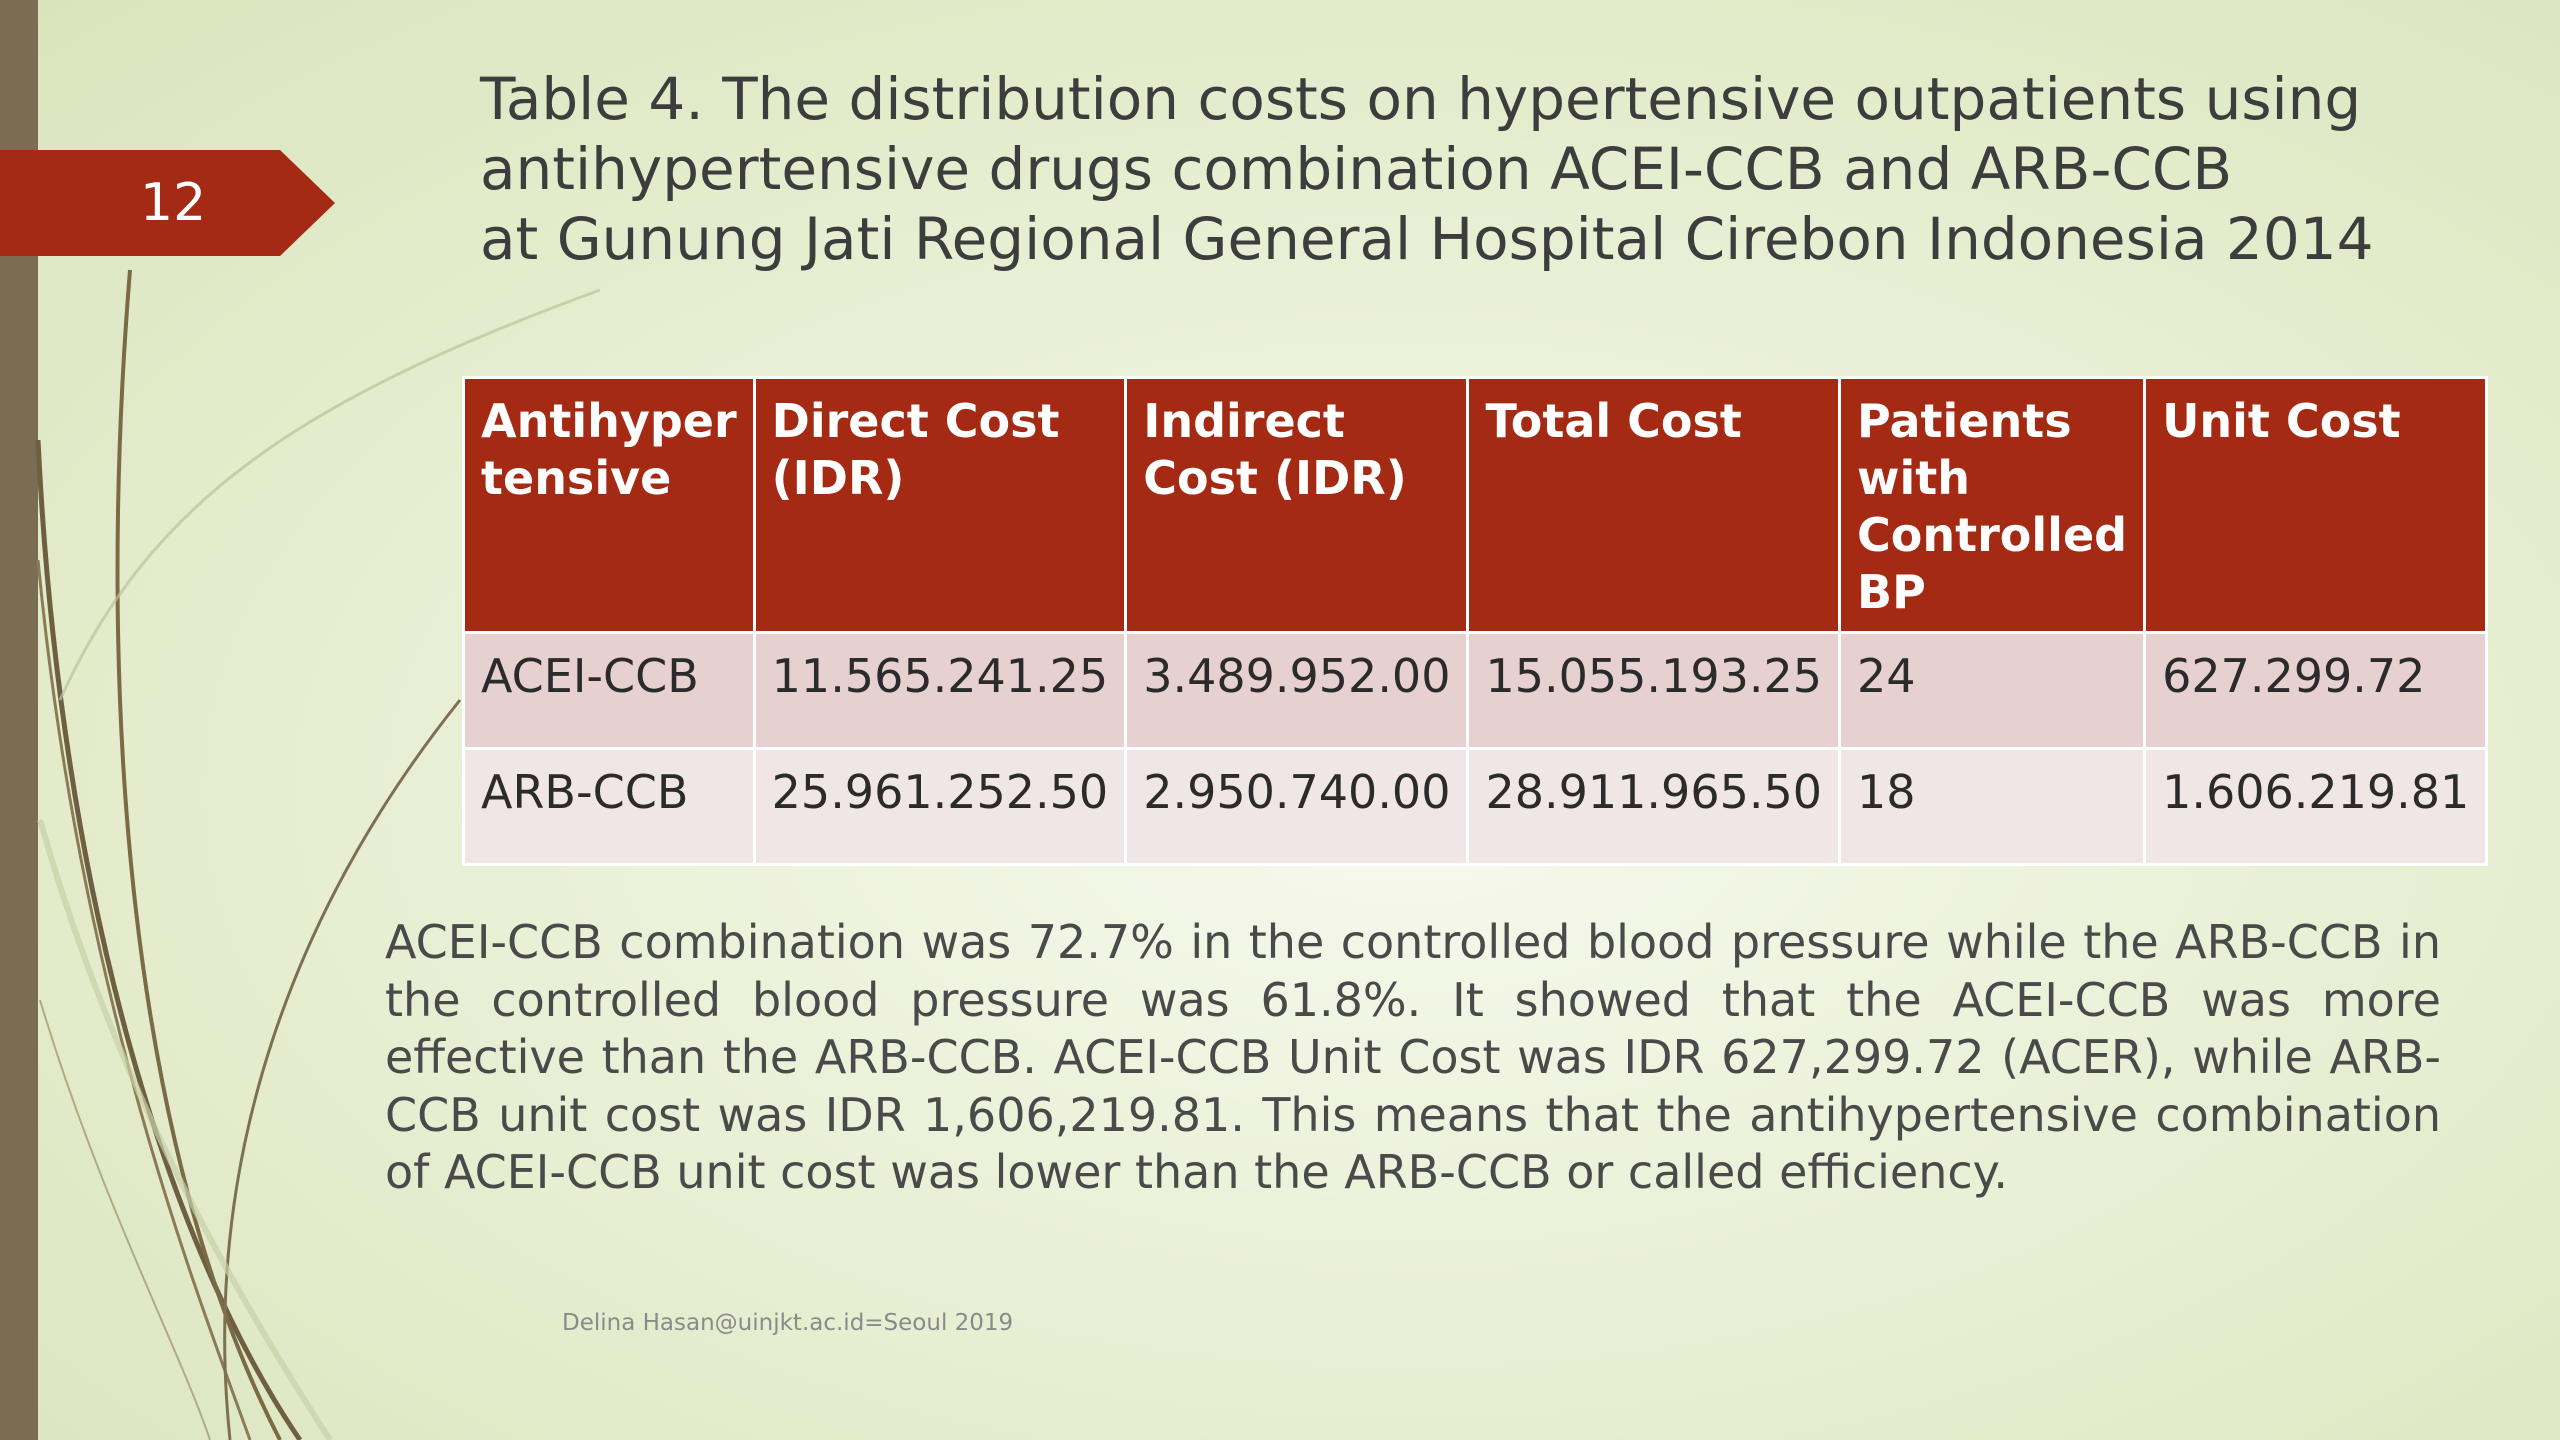 The width and height of the screenshot is (2560, 1440). Describe the element at coordinates (1654, 505) in the screenshot. I see `header-total-cost: Total Cost` at that location.